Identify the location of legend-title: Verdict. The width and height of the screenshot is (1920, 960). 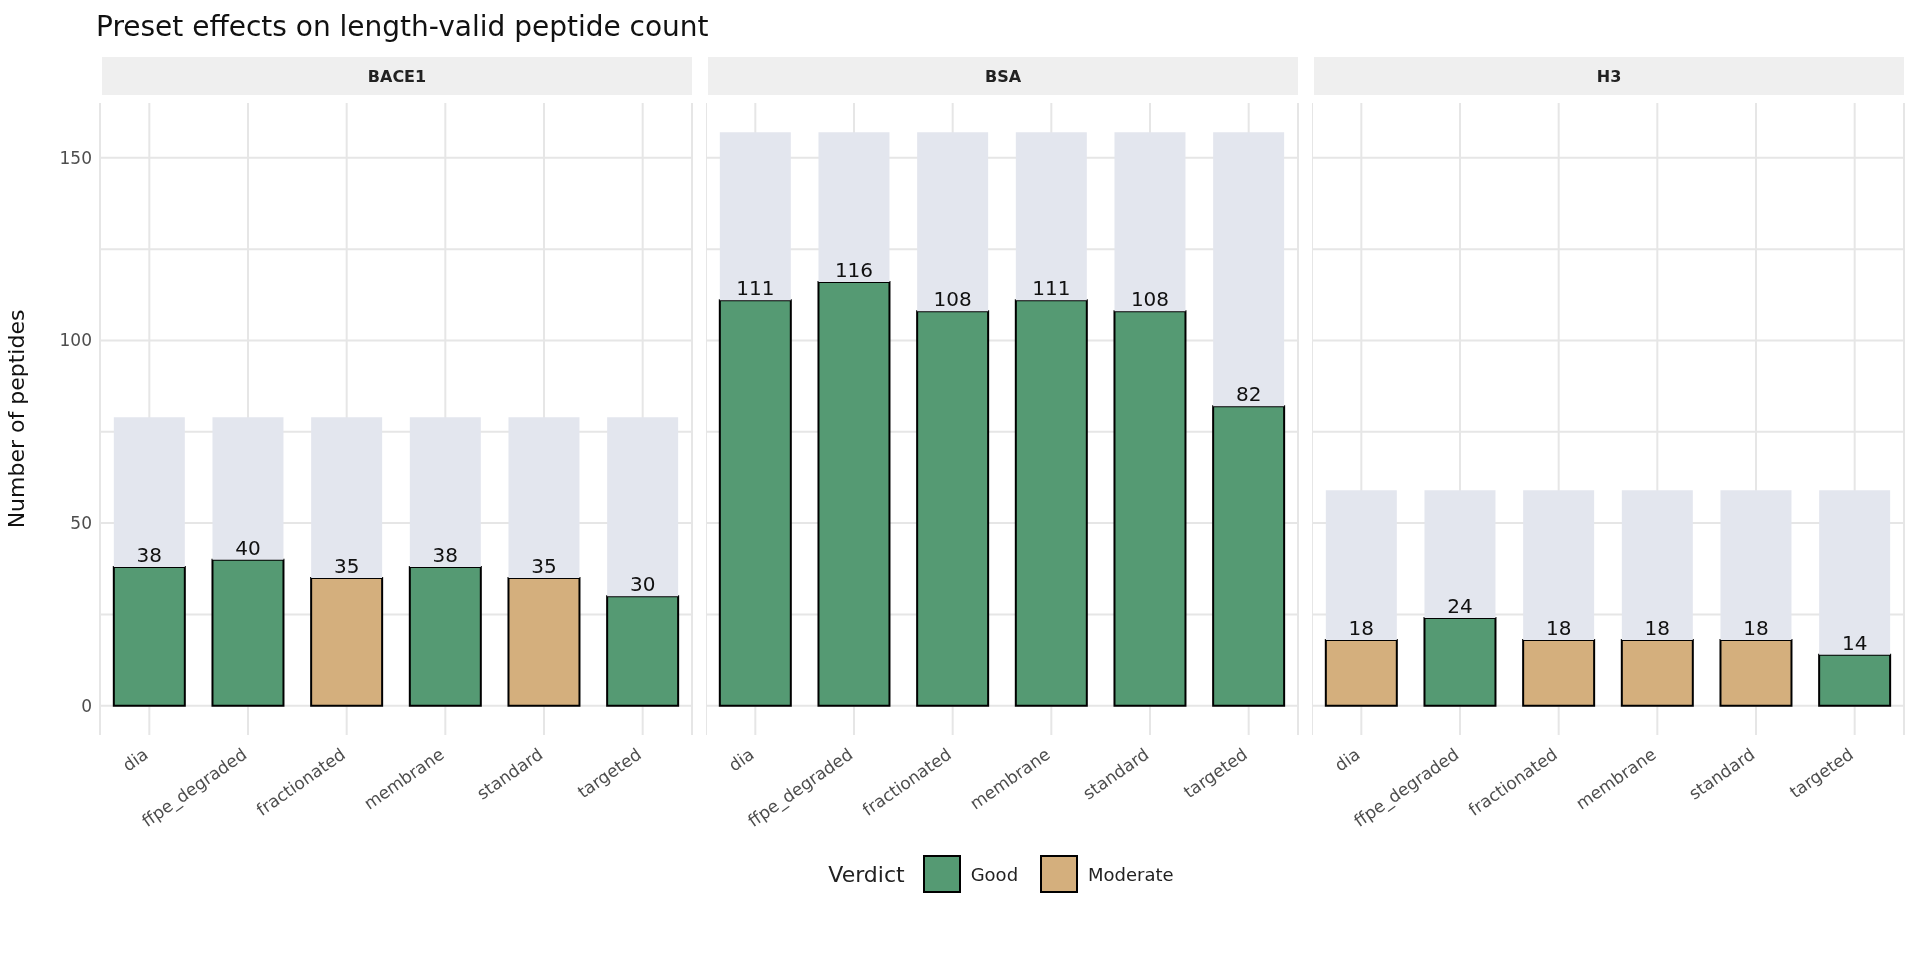
(866, 874).